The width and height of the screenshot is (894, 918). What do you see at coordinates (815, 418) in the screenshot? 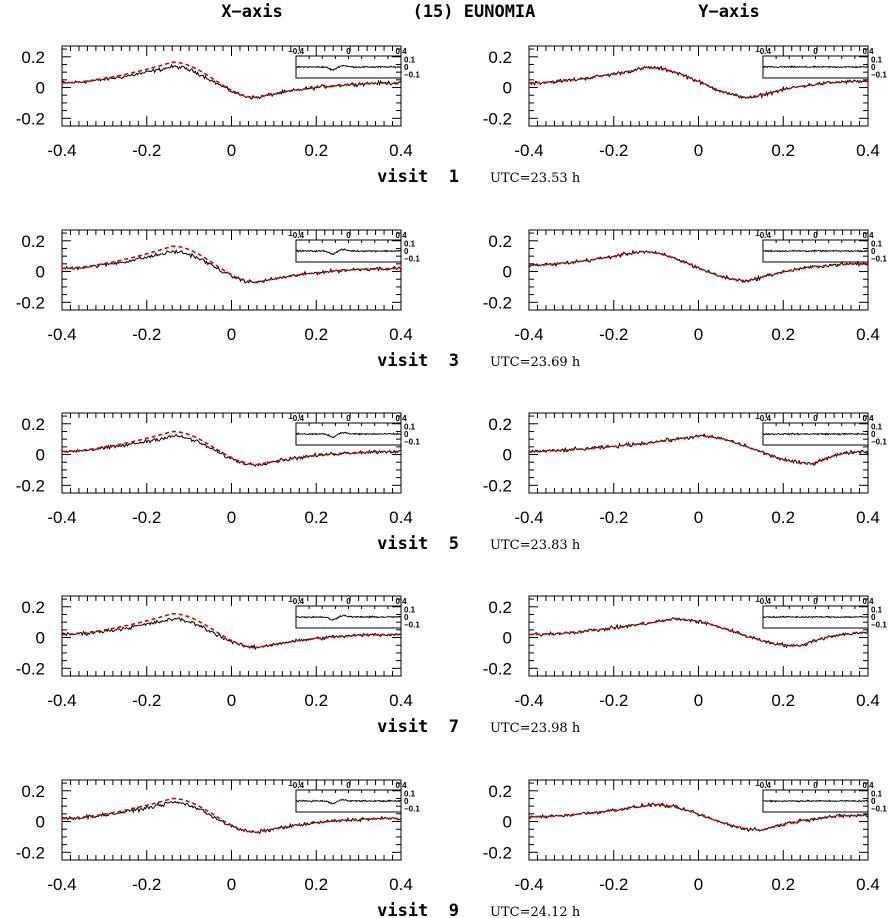
I see `visit3-y-inset-xtick-label: 0` at bounding box center [815, 418].